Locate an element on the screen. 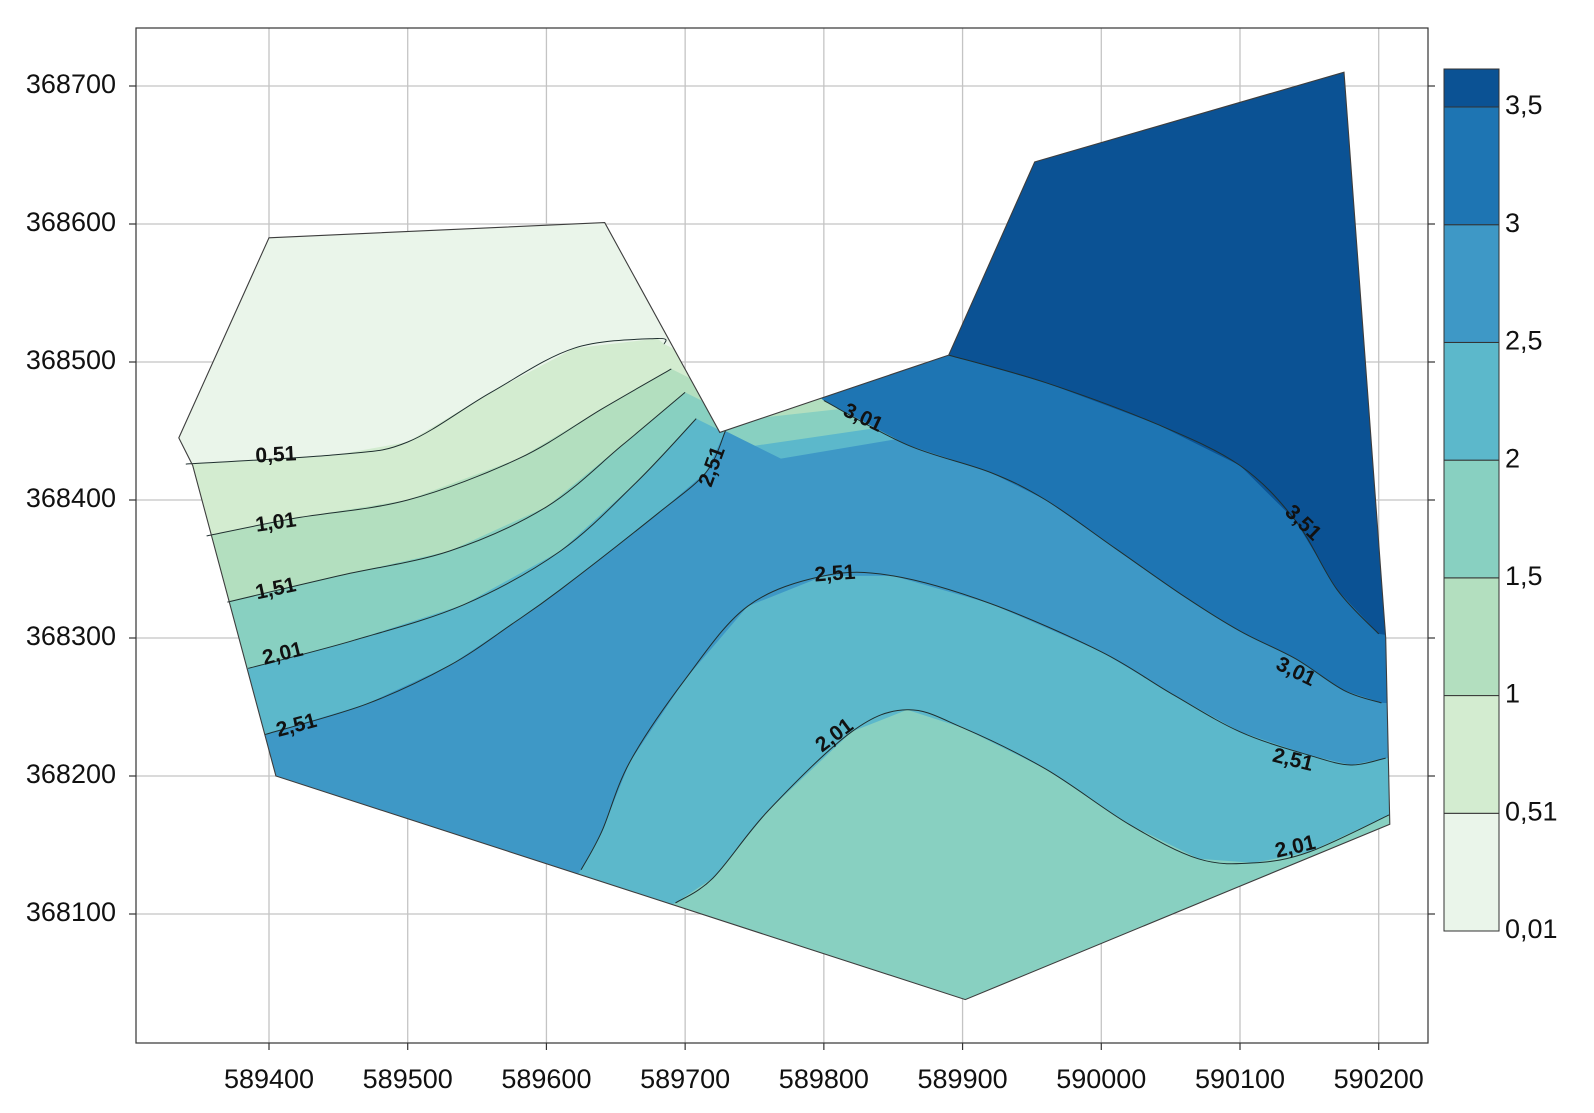 This screenshot has height=1113, width=1594. y-tick-label: 368600 is located at coordinates (71, 222).